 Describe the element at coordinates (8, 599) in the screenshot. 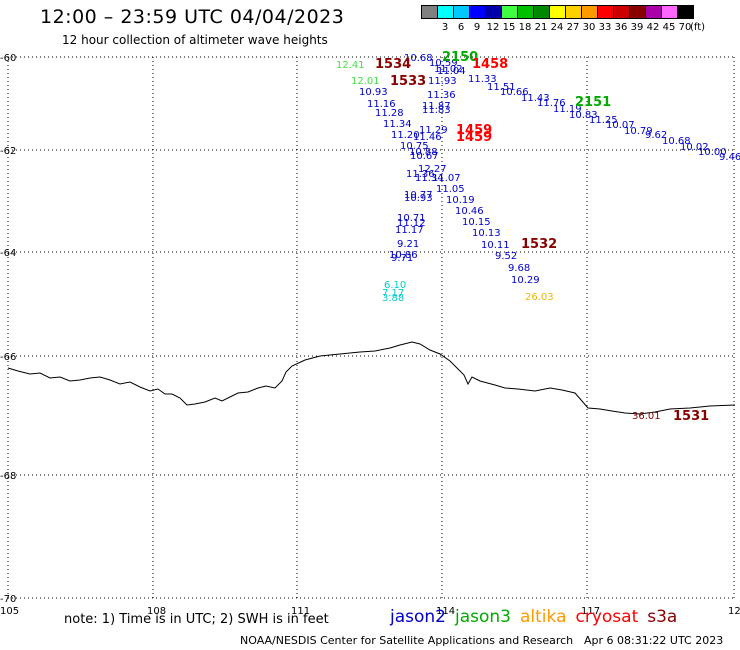

I see `latitude-label: -70` at that location.